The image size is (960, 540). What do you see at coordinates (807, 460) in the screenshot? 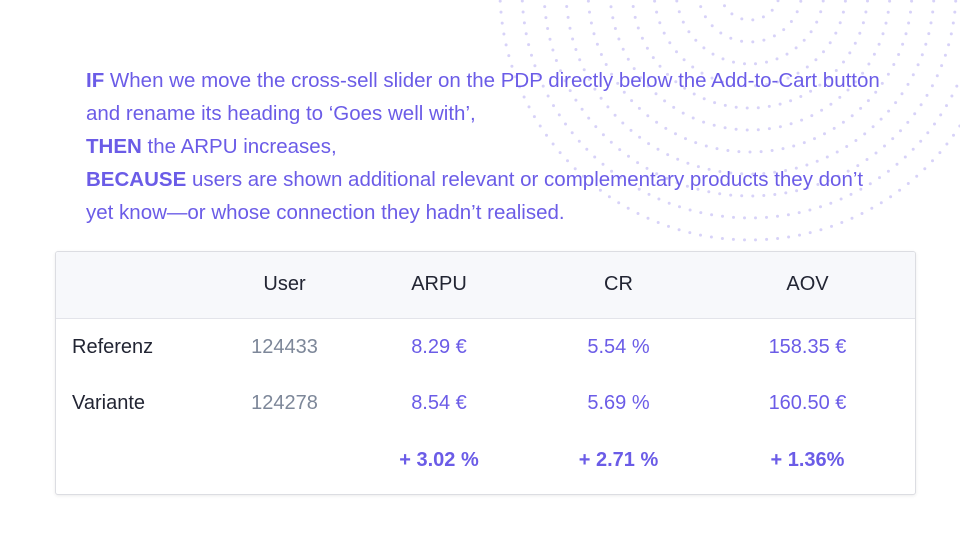
I see `aov-uplift: + 1.36%` at bounding box center [807, 460].